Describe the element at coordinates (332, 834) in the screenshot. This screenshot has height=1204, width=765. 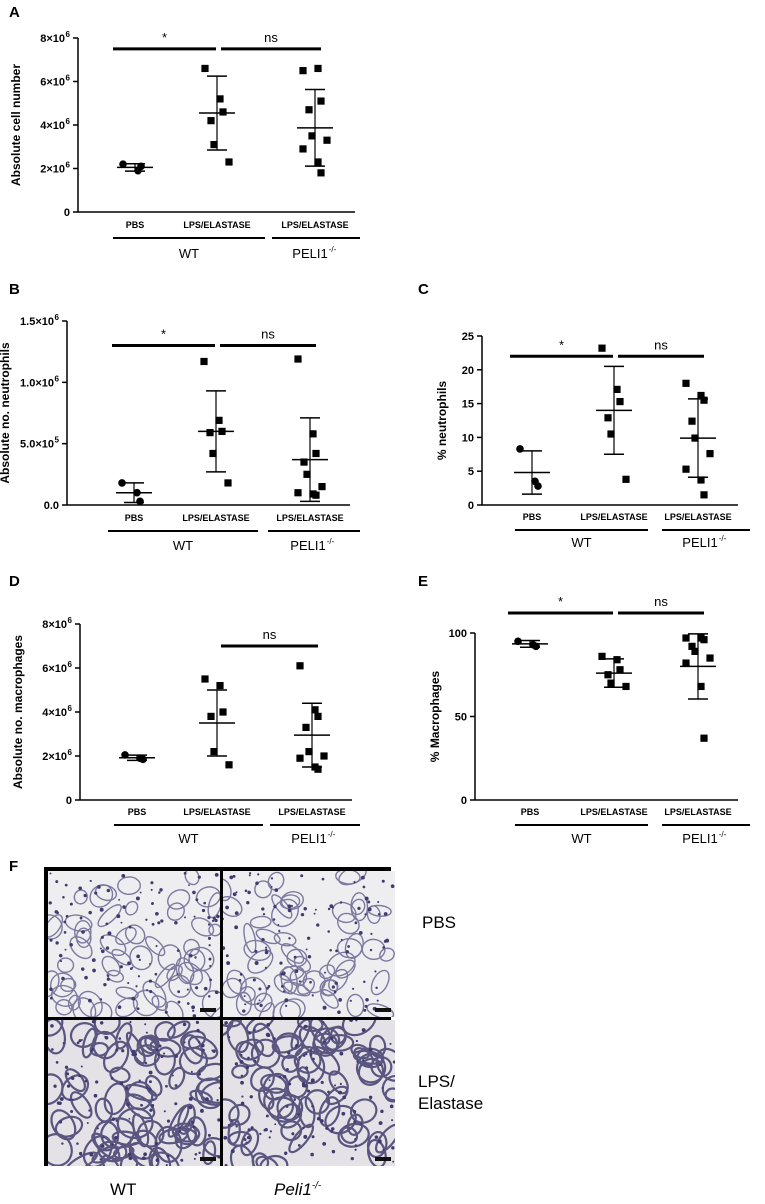
I see `group-label-peli1-superscript: -/-` at that location.